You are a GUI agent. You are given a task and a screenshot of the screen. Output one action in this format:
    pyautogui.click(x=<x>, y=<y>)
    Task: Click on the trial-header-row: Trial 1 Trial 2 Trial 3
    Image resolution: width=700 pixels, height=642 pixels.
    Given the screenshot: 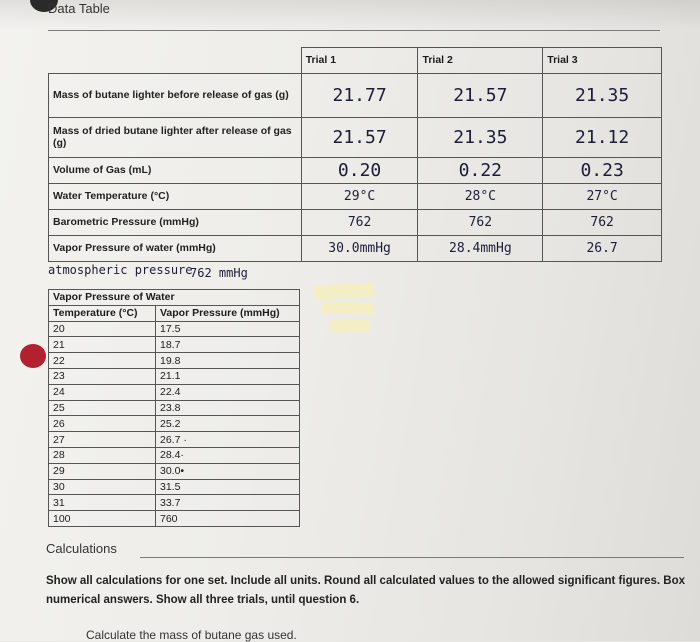 What is the action you would take?
    pyautogui.click(x=355, y=60)
    